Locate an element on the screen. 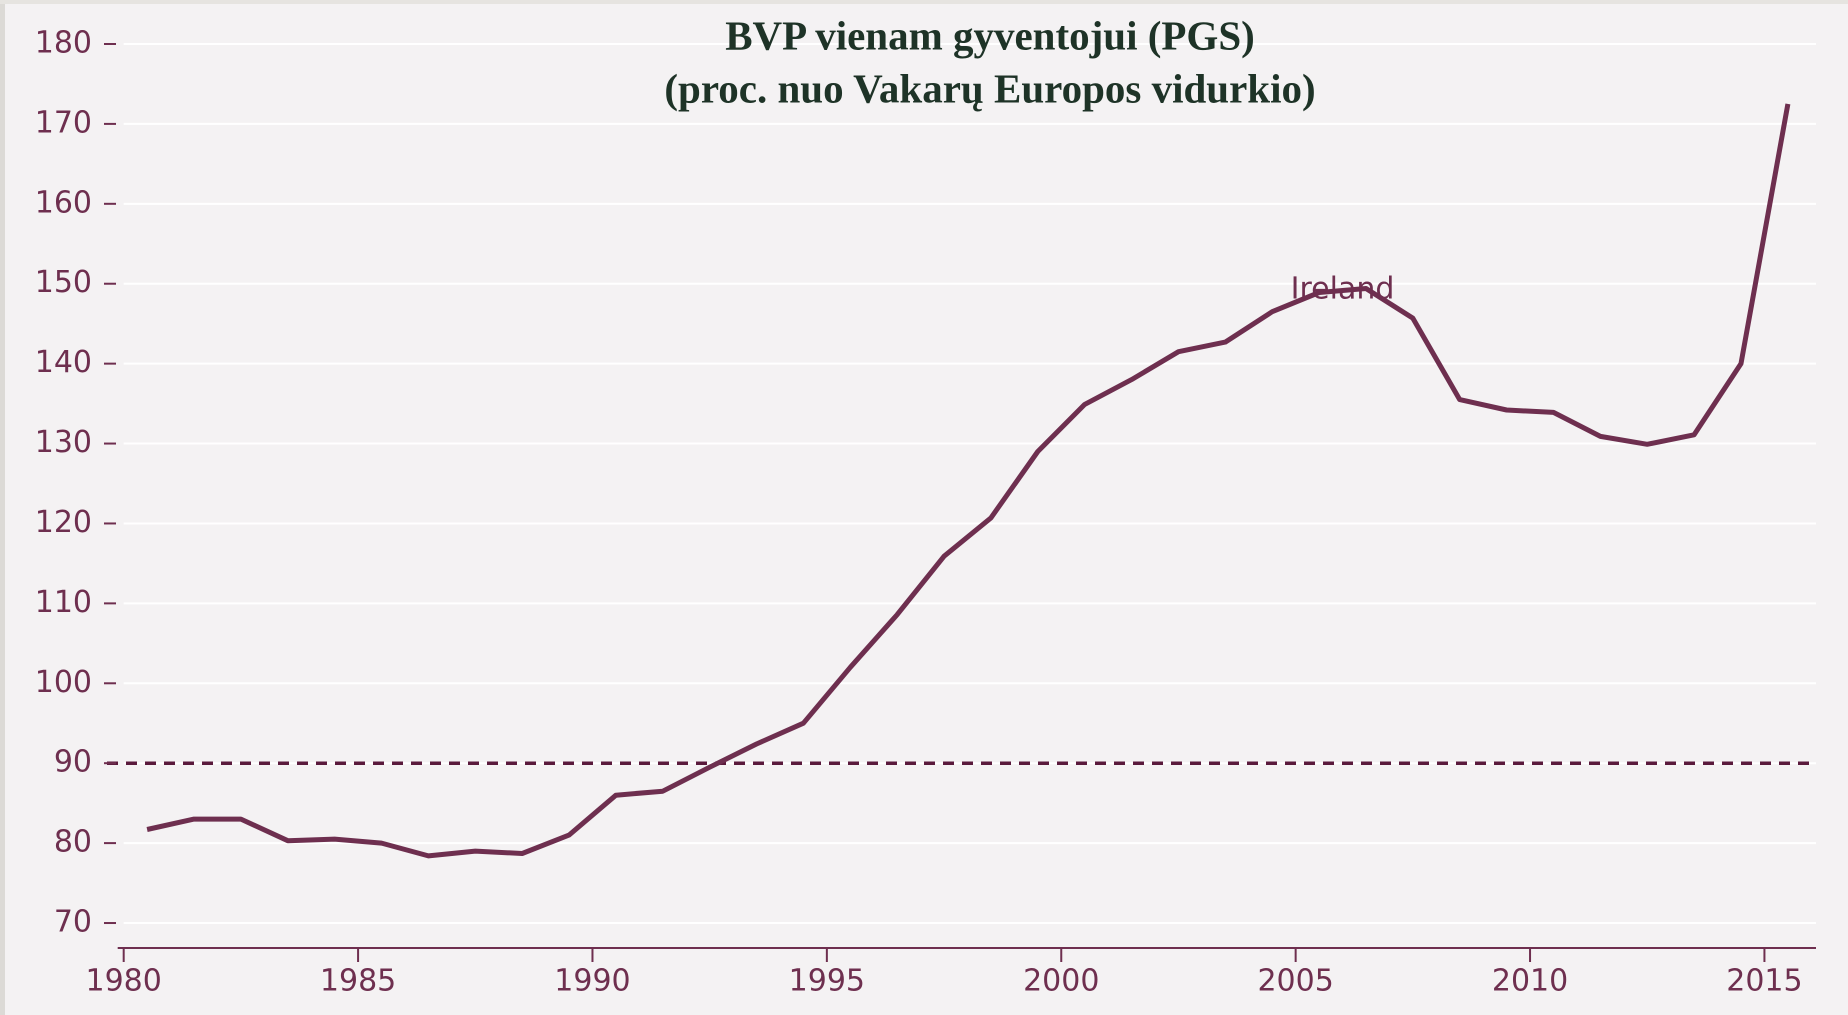  y-tick-label: 130 is located at coordinates (63, 442).